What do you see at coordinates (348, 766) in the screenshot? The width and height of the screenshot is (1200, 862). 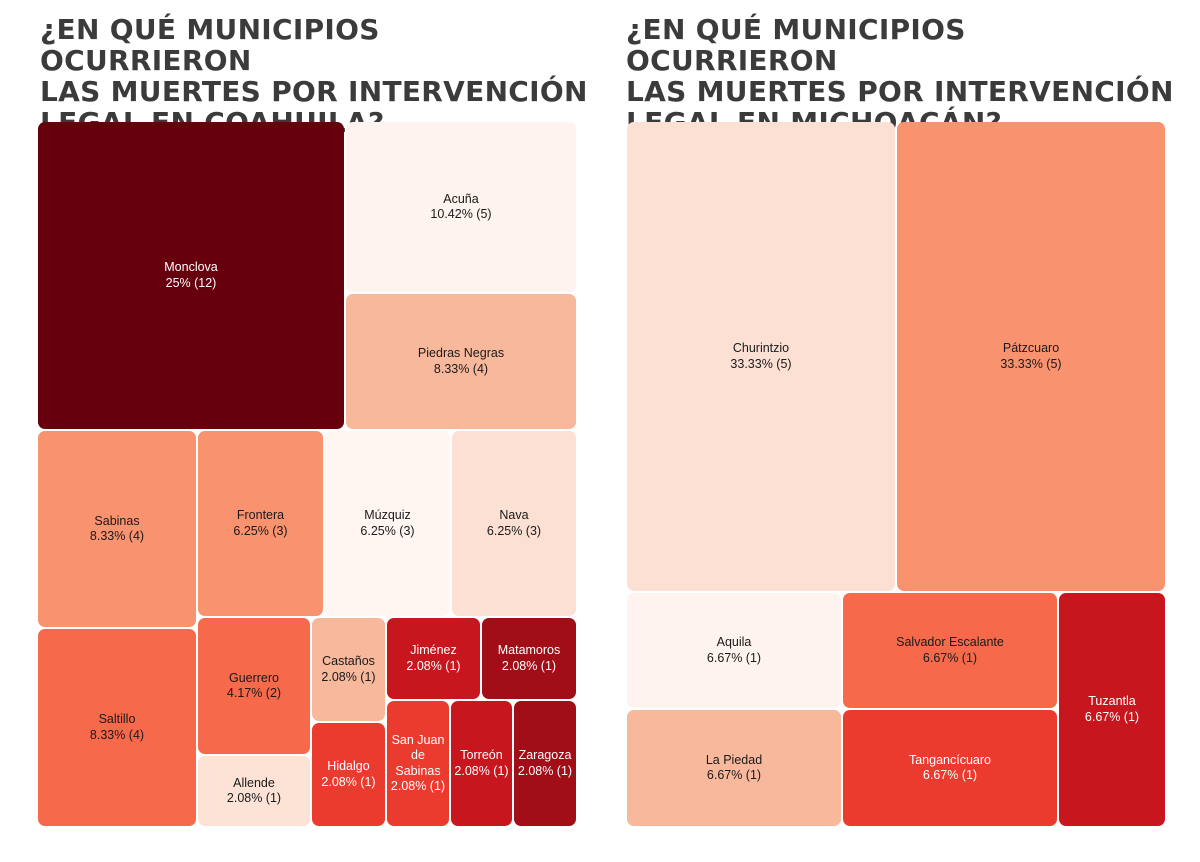 I see `tile-label-name: Hidalgo` at bounding box center [348, 766].